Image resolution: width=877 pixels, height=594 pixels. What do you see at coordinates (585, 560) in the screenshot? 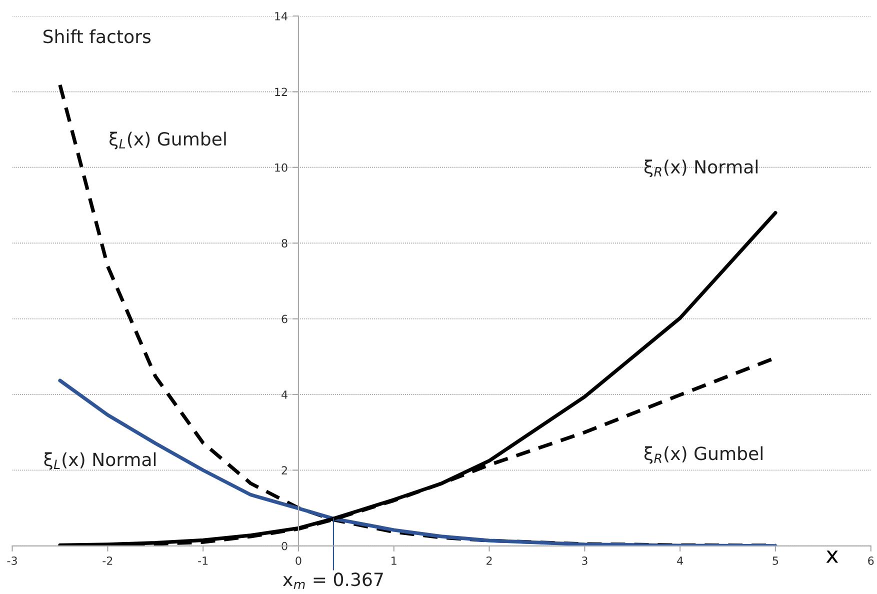
I see `x-tick-label: 3` at bounding box center [585, 560].